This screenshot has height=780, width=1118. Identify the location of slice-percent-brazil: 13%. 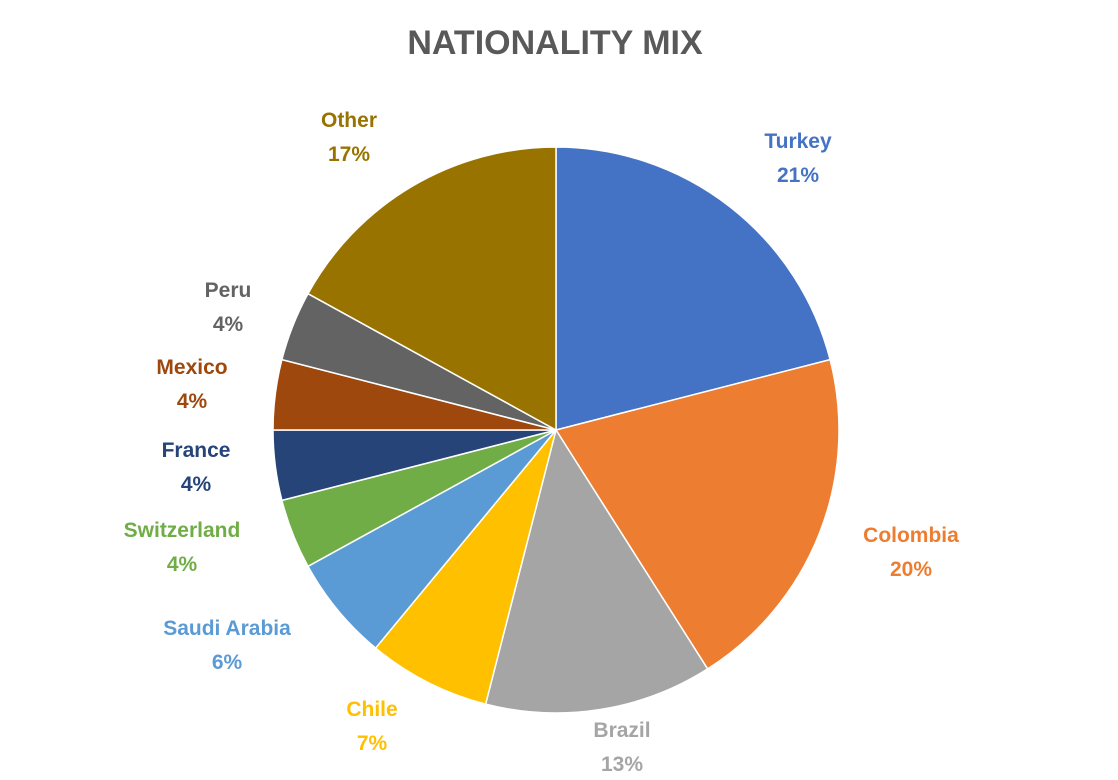
(622, 764).